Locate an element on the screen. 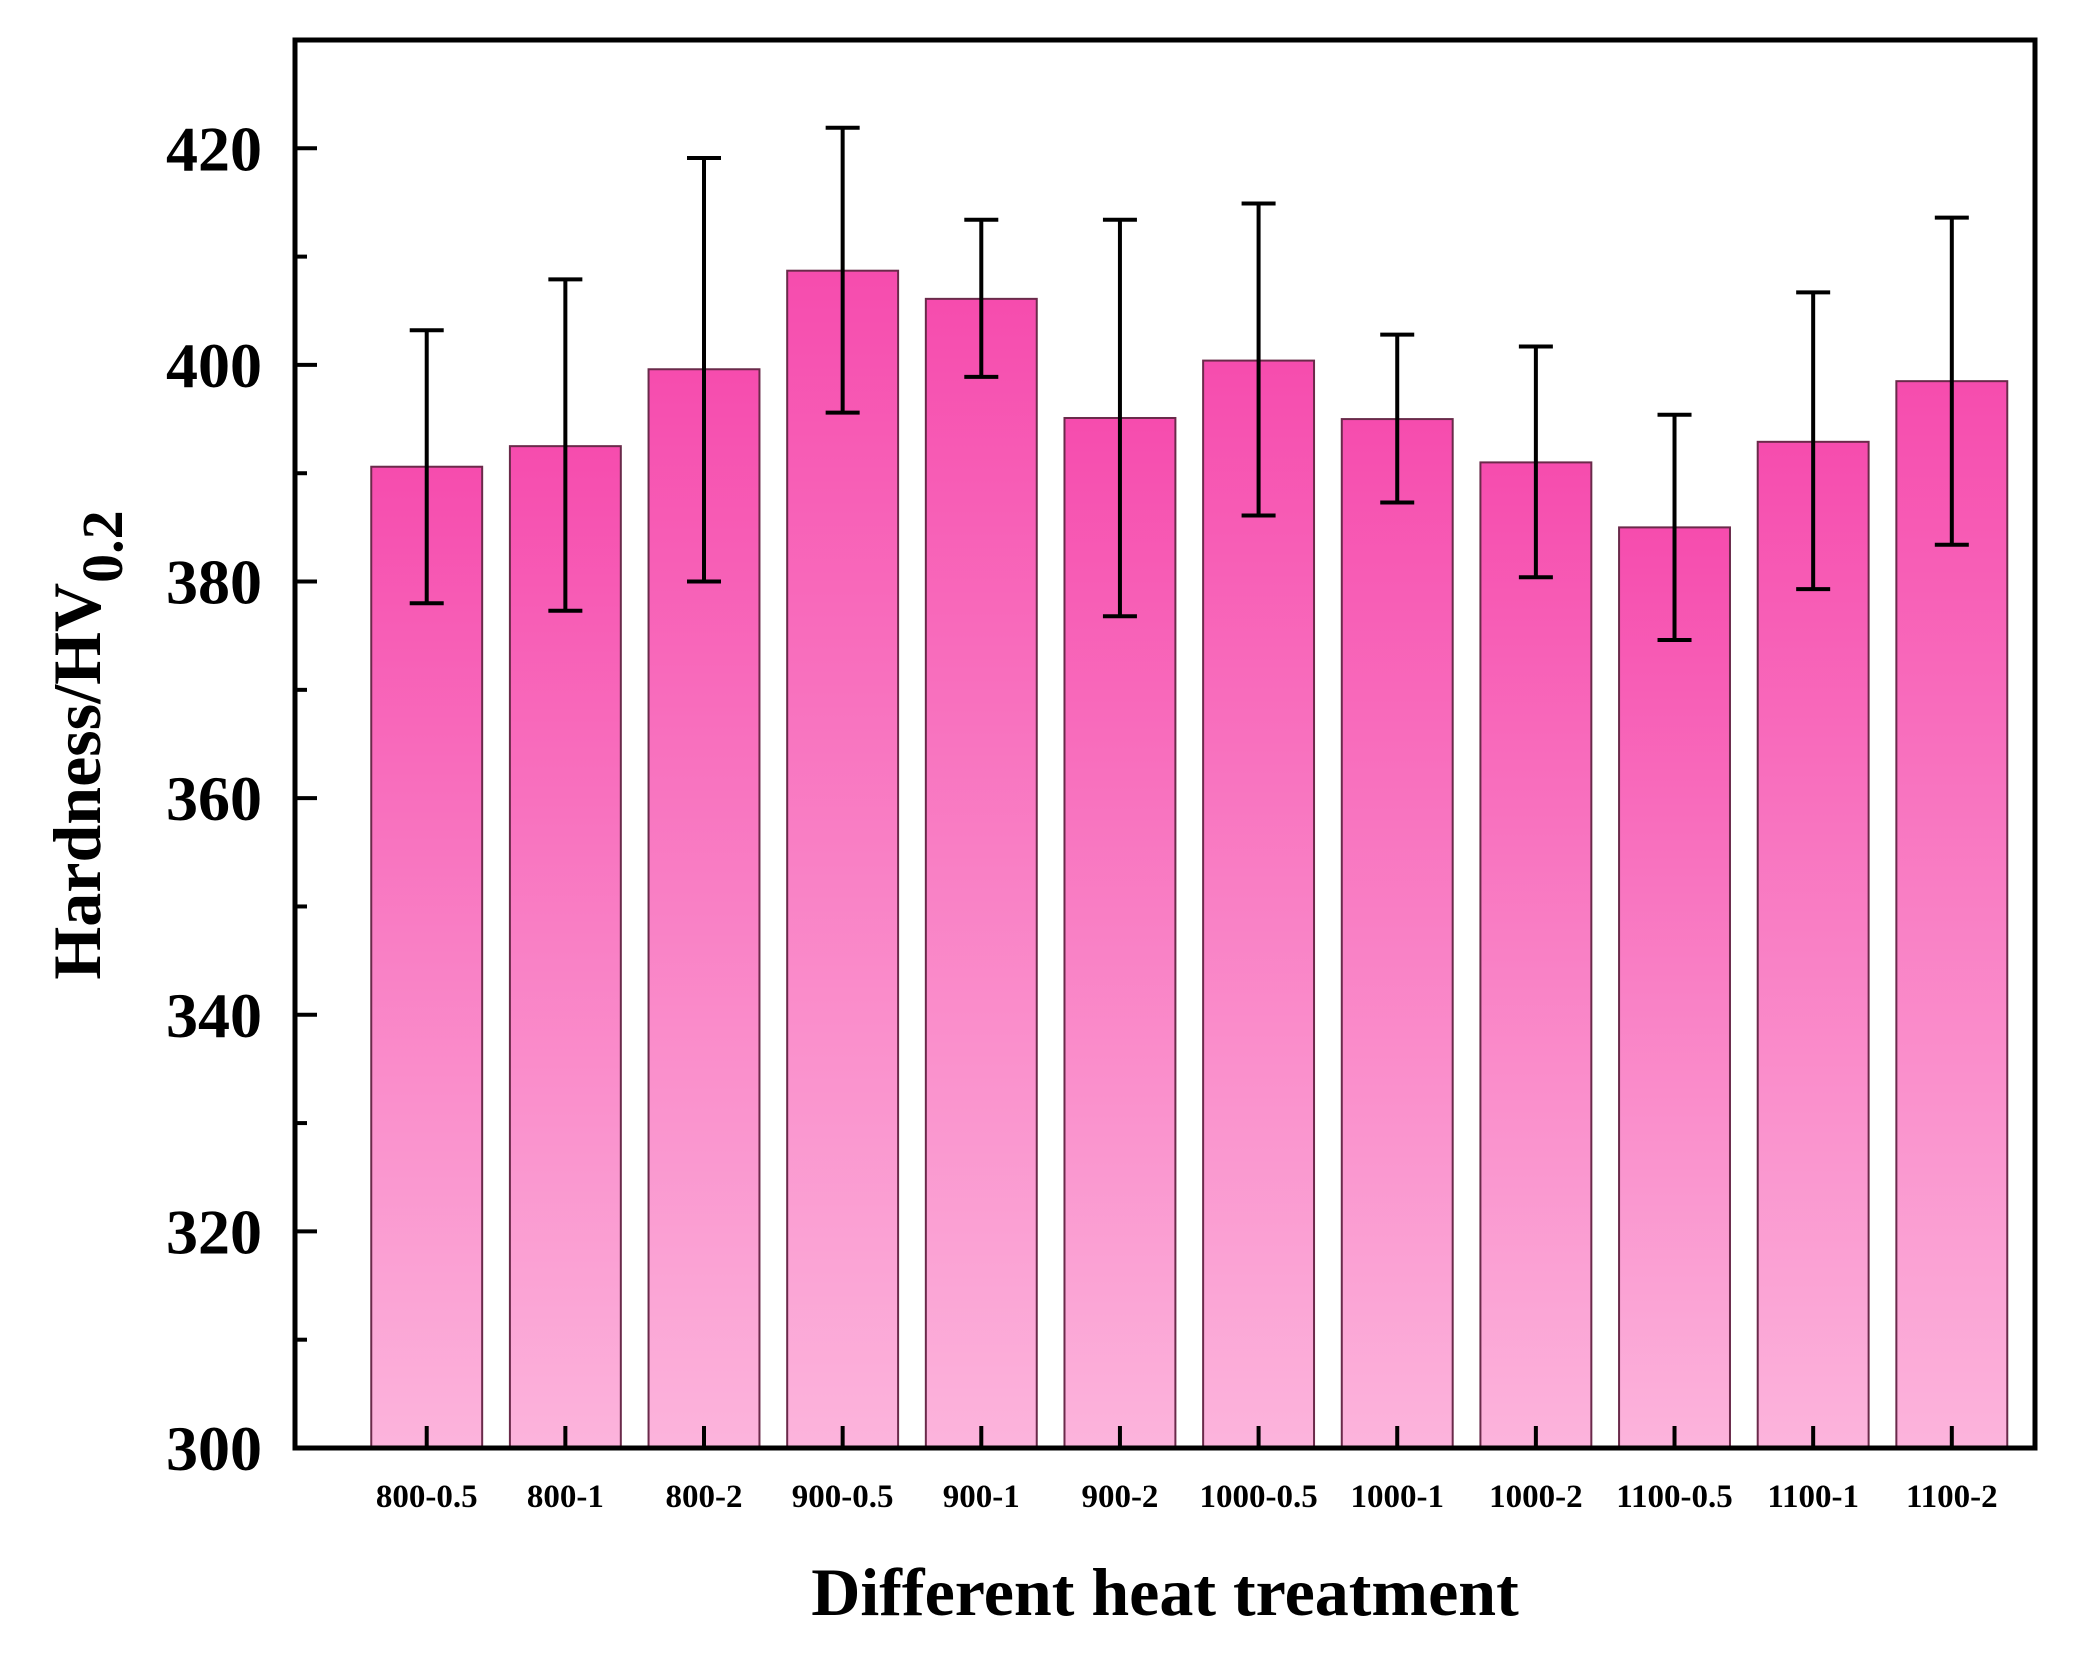 Image resolution: width=2073 pixels, height=1653 pixels. x-tick-label-900-2: 900-2 is located at coordinates (1119, 1497).